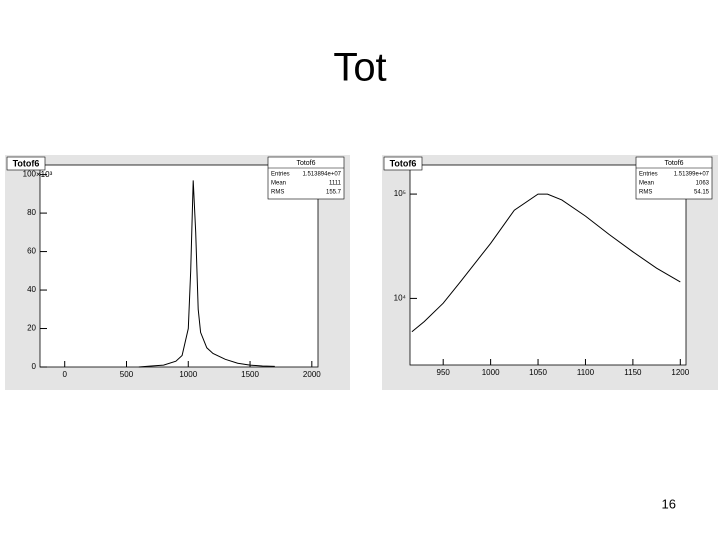 The image size is (720, 540). I want to click on stats-value: 1.51399e+07, so click(692, 175).